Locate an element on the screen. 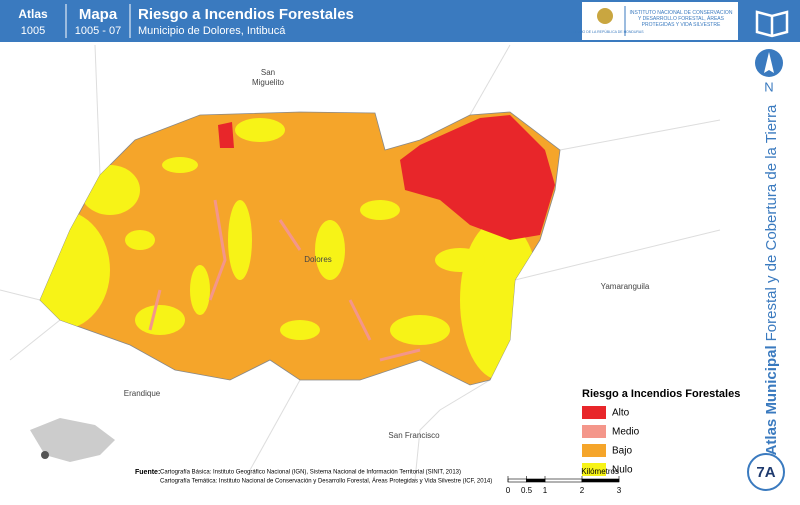 The height and width of the screenshot is (505, 800). scale-unit: Kilómetros is located at coordinates (600, 471).